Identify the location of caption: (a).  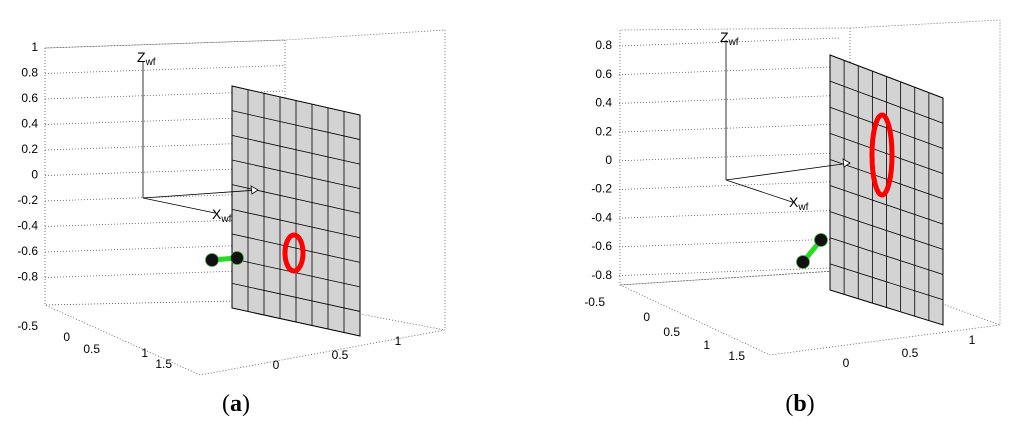
(236, 404).